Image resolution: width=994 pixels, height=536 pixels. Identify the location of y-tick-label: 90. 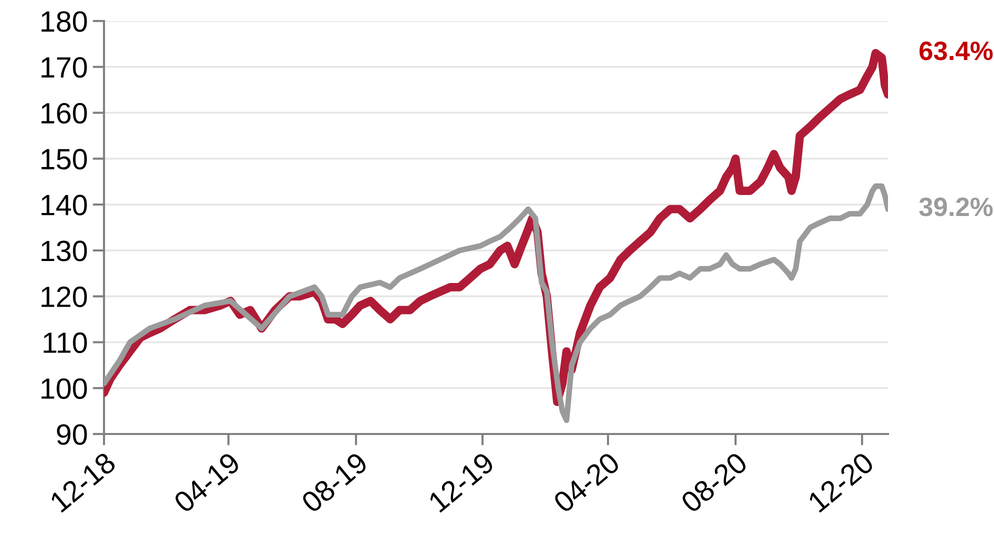
(71, 434).